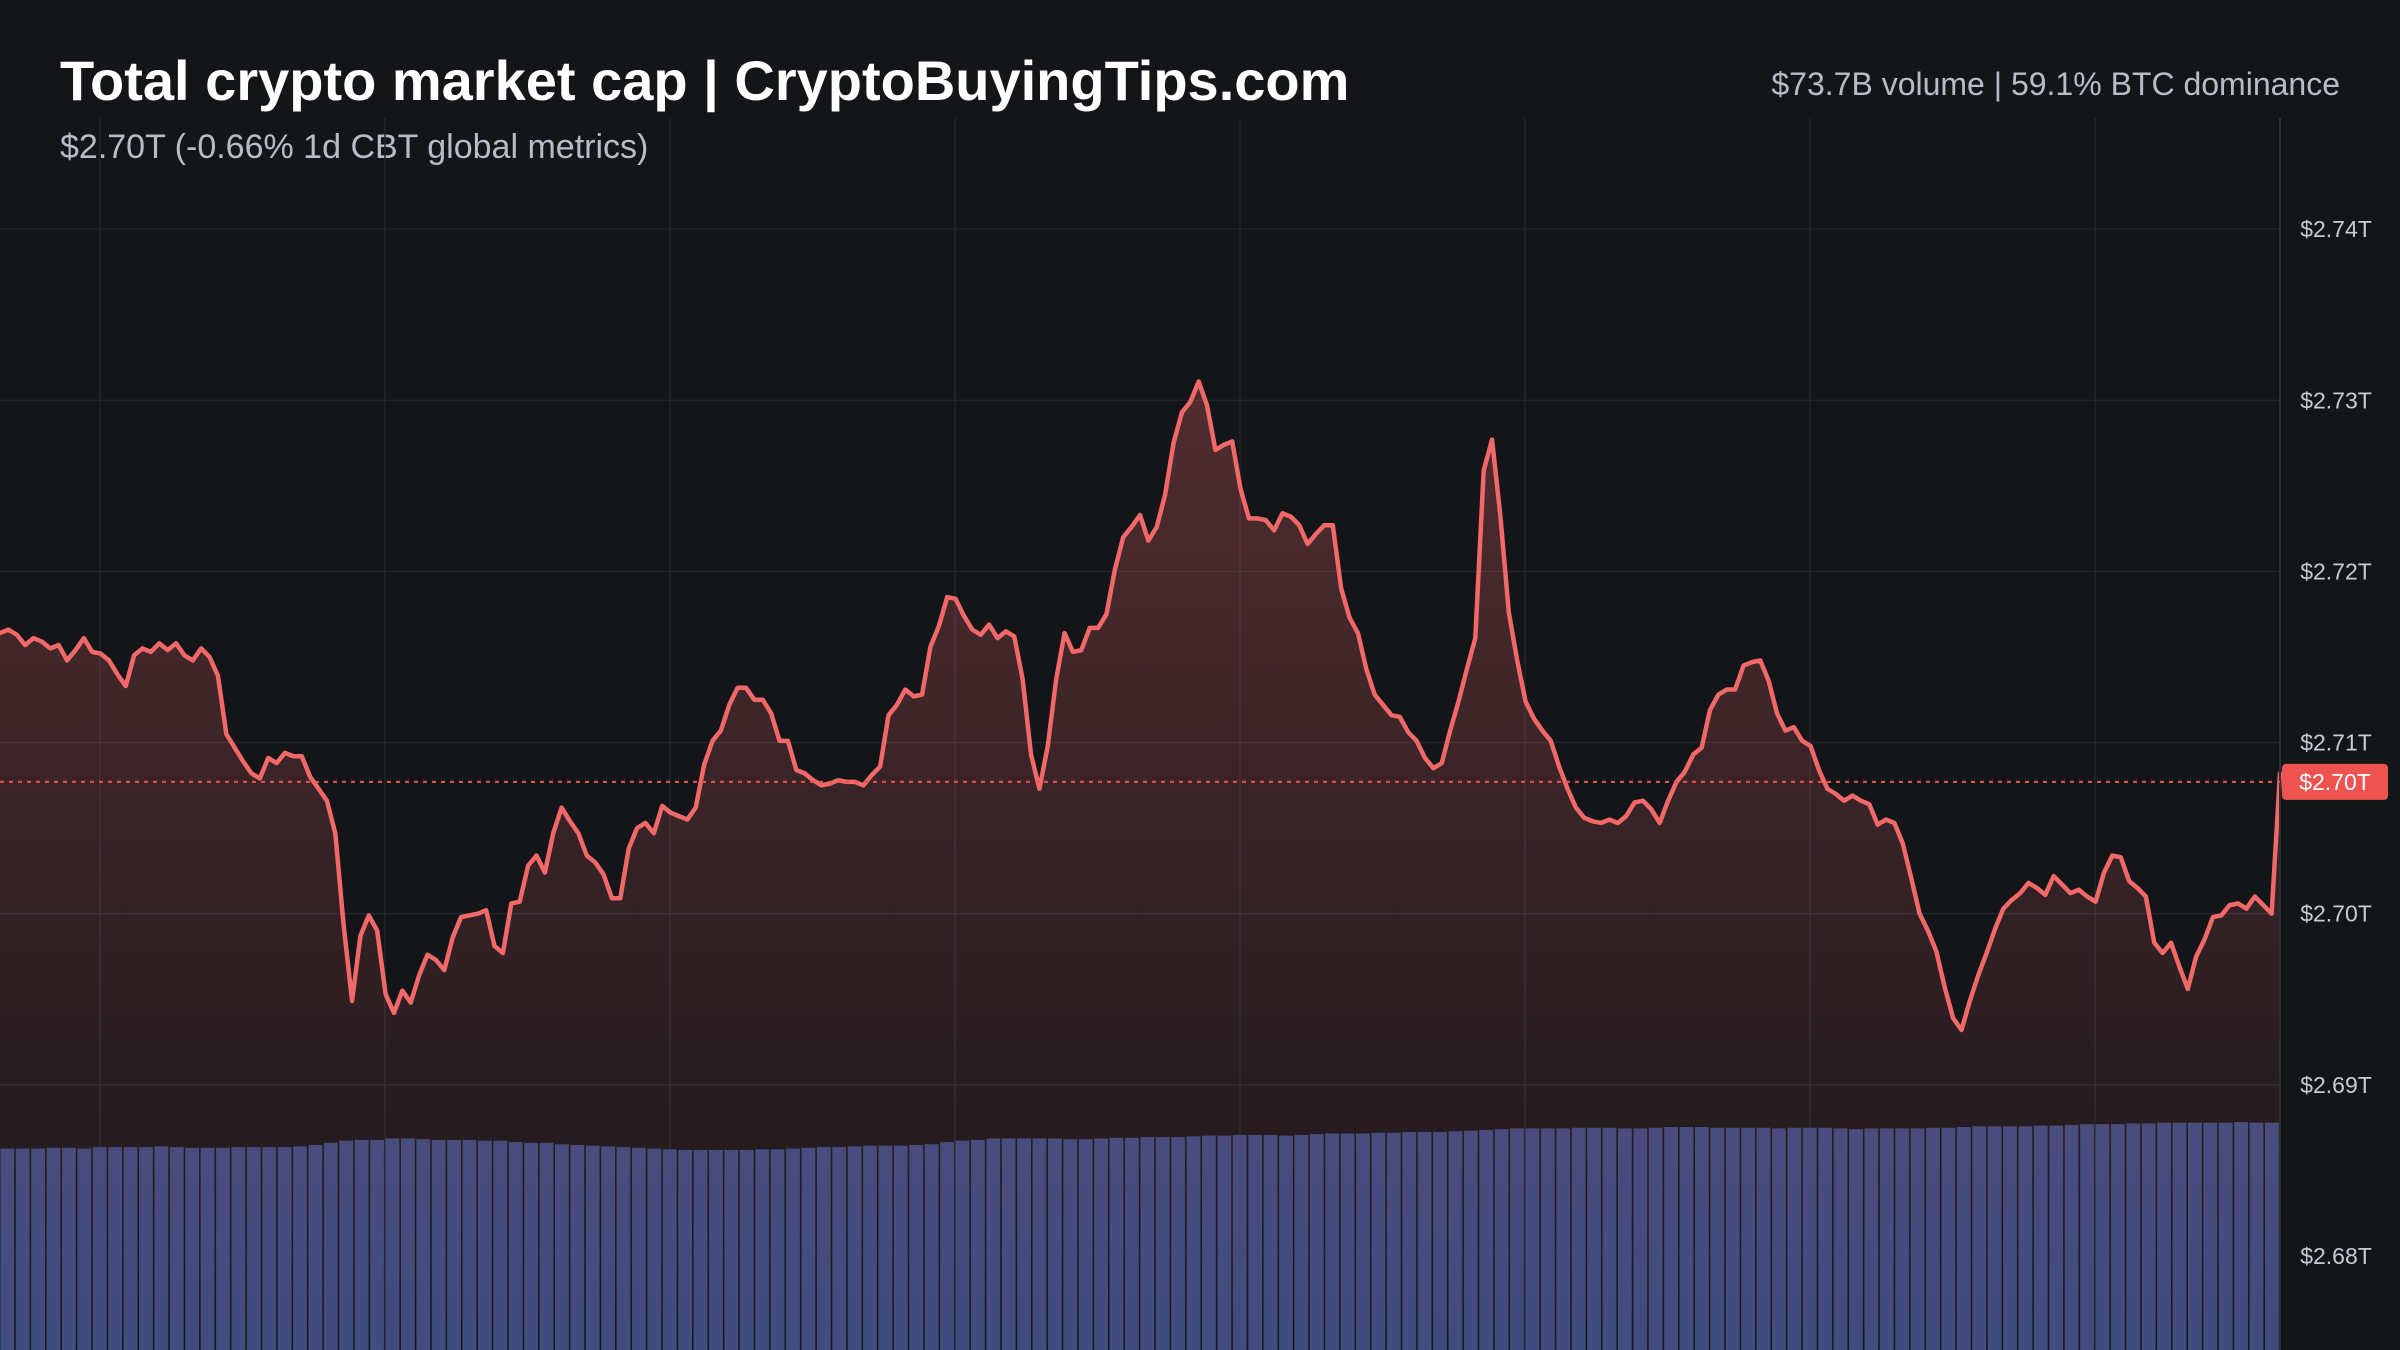 The height and width of the screenshot is (1350, 2400). What do you see at coordinates (2336, 229) in the screenshot?
I see `y-tick-label: $2.74T` at bounding box center [2336, 229].